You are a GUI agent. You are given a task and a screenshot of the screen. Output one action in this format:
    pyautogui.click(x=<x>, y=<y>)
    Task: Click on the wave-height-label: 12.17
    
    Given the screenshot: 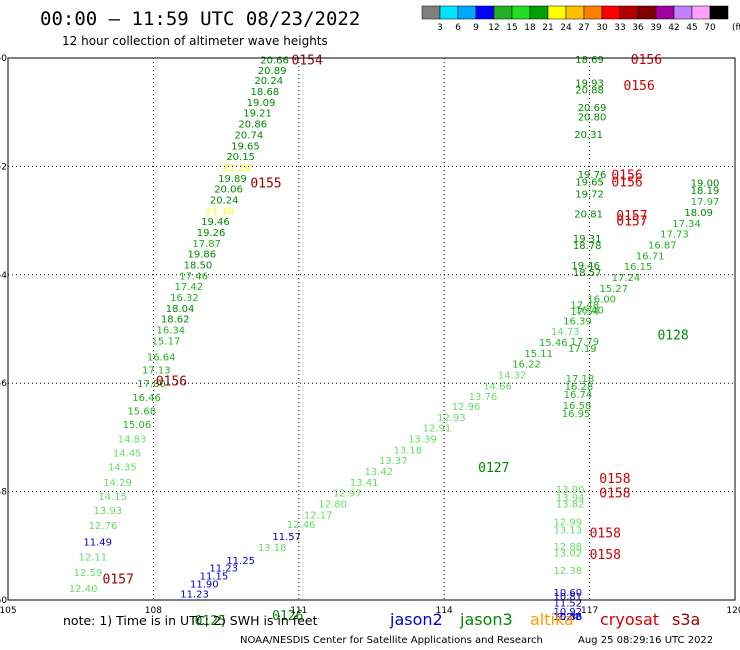 What is the action you would take?
    pyautogui.click(x=318, y=515)
    